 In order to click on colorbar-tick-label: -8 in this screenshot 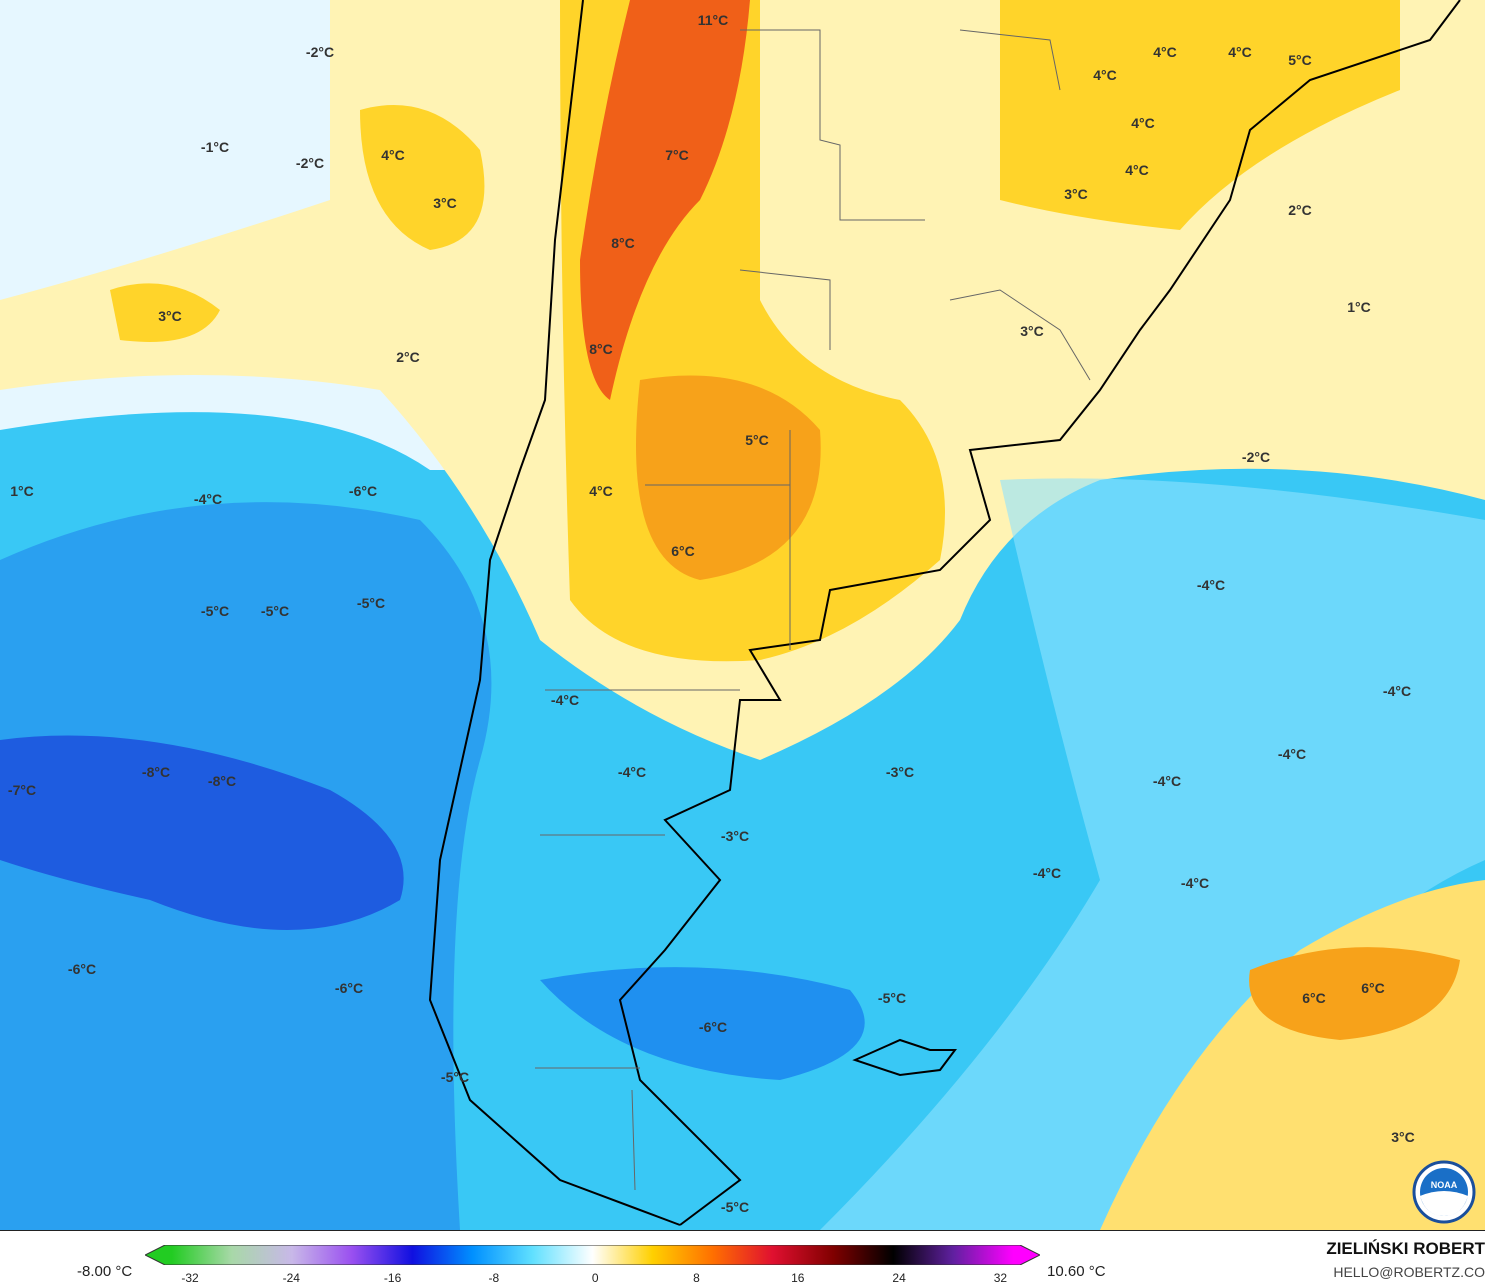, I will do `click(494, 1278)`.